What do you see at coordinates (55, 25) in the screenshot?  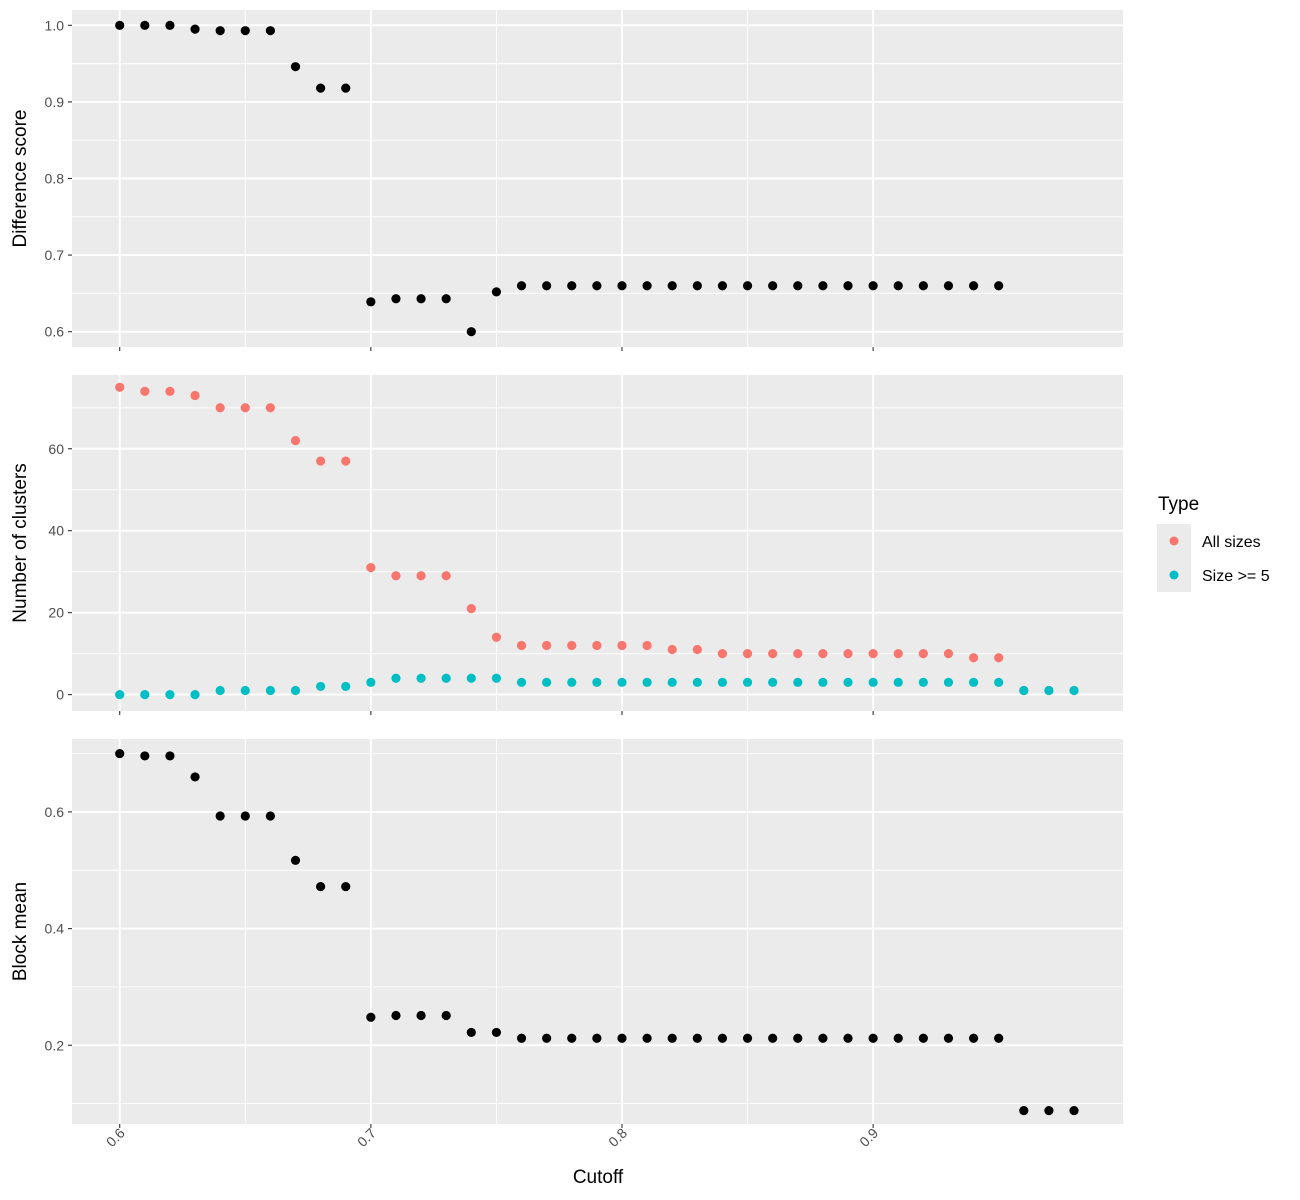 I see `y-tick-label: 1.0` at bounding box center [55, 25].